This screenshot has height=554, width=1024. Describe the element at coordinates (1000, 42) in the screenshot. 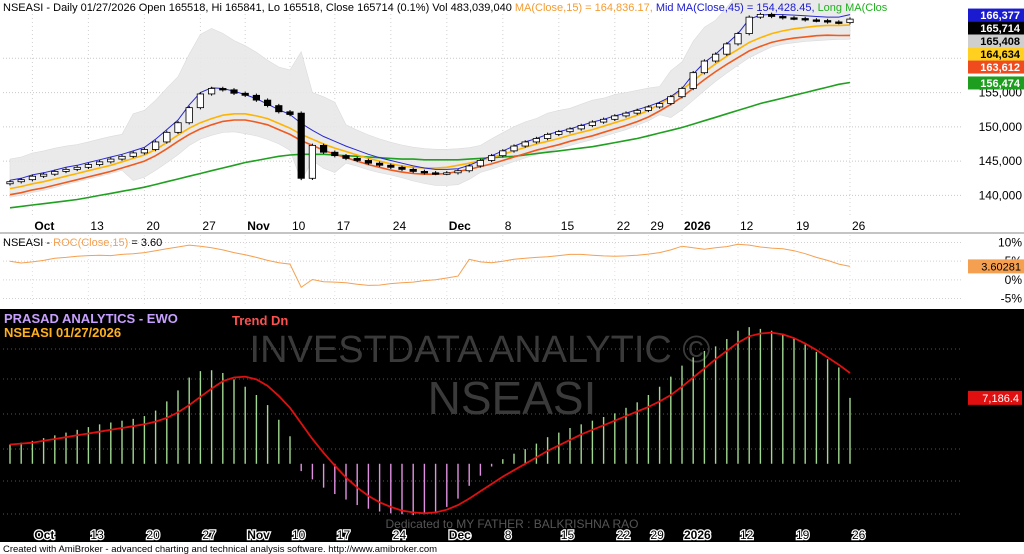

I see `price-value-label: 165,408` at that location.